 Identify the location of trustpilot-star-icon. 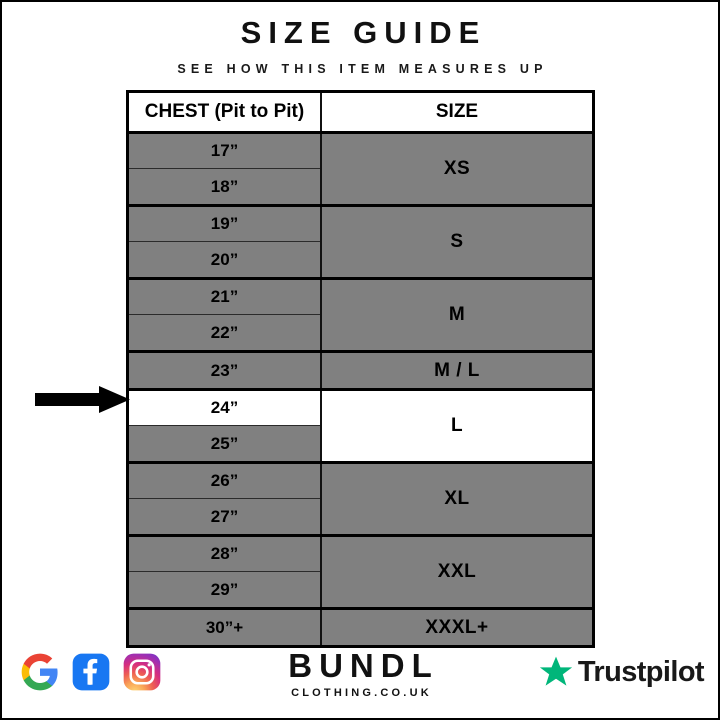
(556, 672).